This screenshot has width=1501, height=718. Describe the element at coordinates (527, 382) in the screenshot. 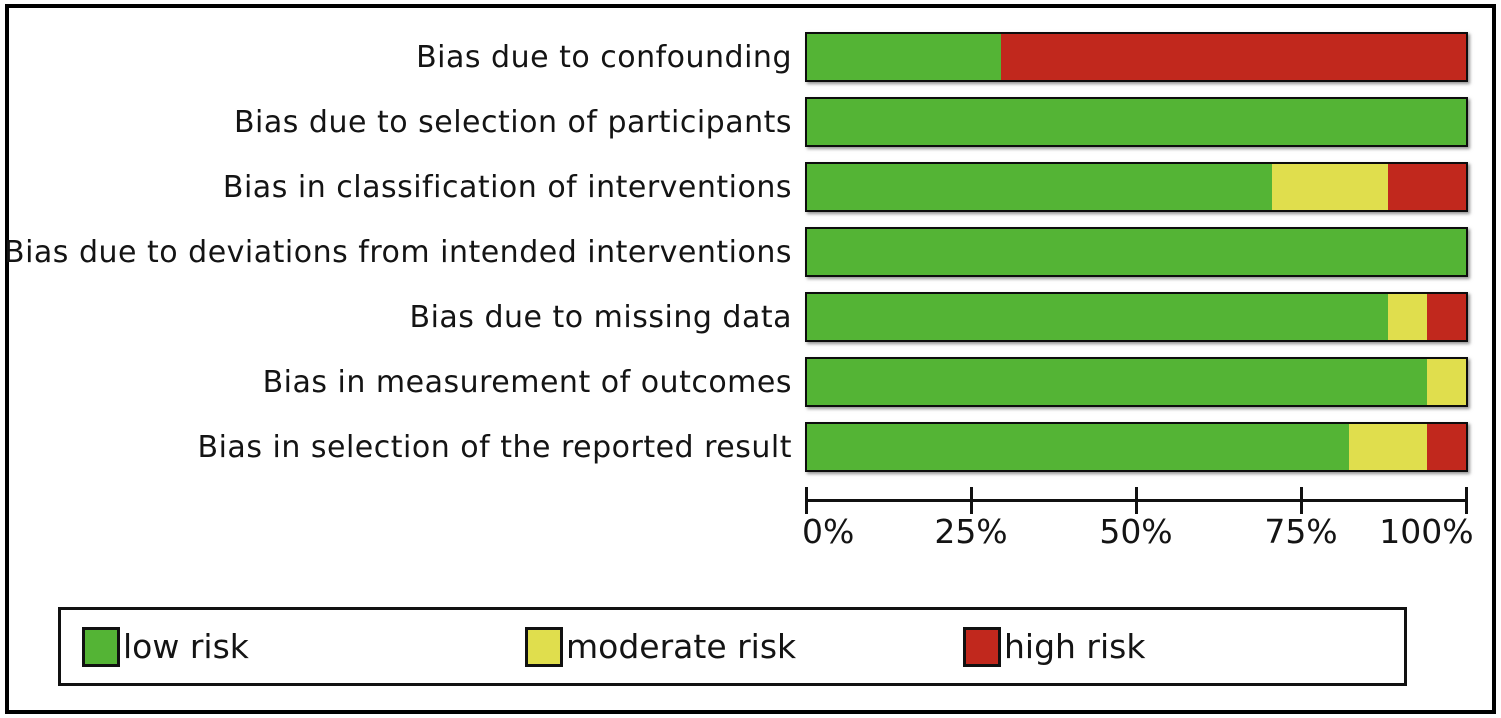

I see `category-label: Bias in measurement of outcomes` at that location.